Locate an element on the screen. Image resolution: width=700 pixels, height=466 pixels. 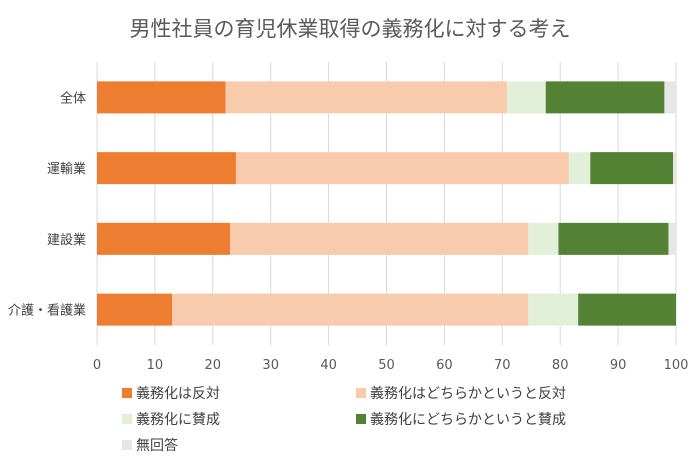
x-tick-label: 90 is located at coordinates (618, 365).